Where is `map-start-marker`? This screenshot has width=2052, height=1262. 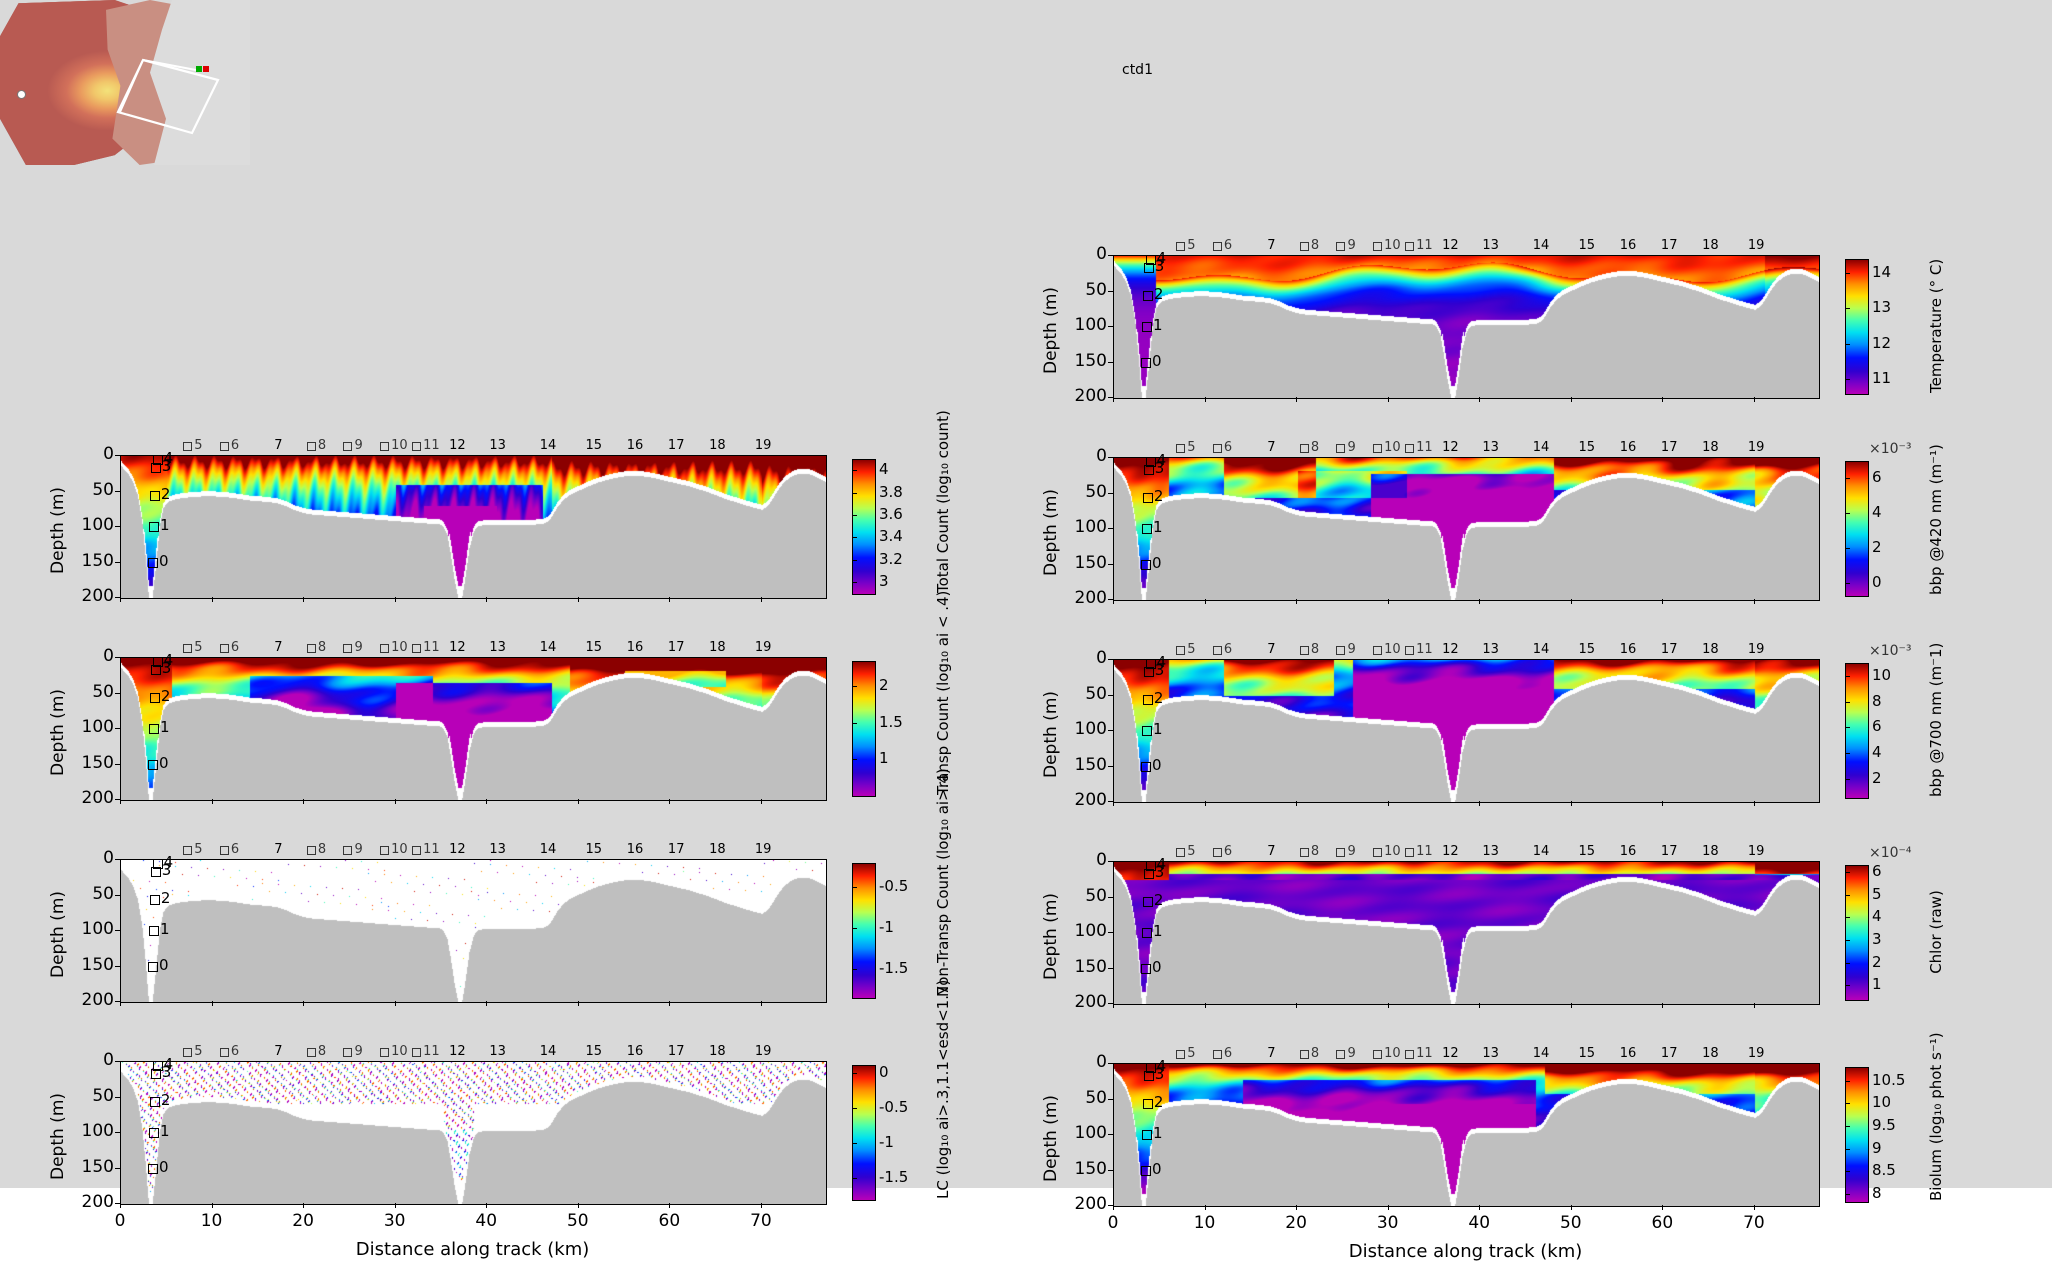
map-start-marker is located at coordinates (199, 69).